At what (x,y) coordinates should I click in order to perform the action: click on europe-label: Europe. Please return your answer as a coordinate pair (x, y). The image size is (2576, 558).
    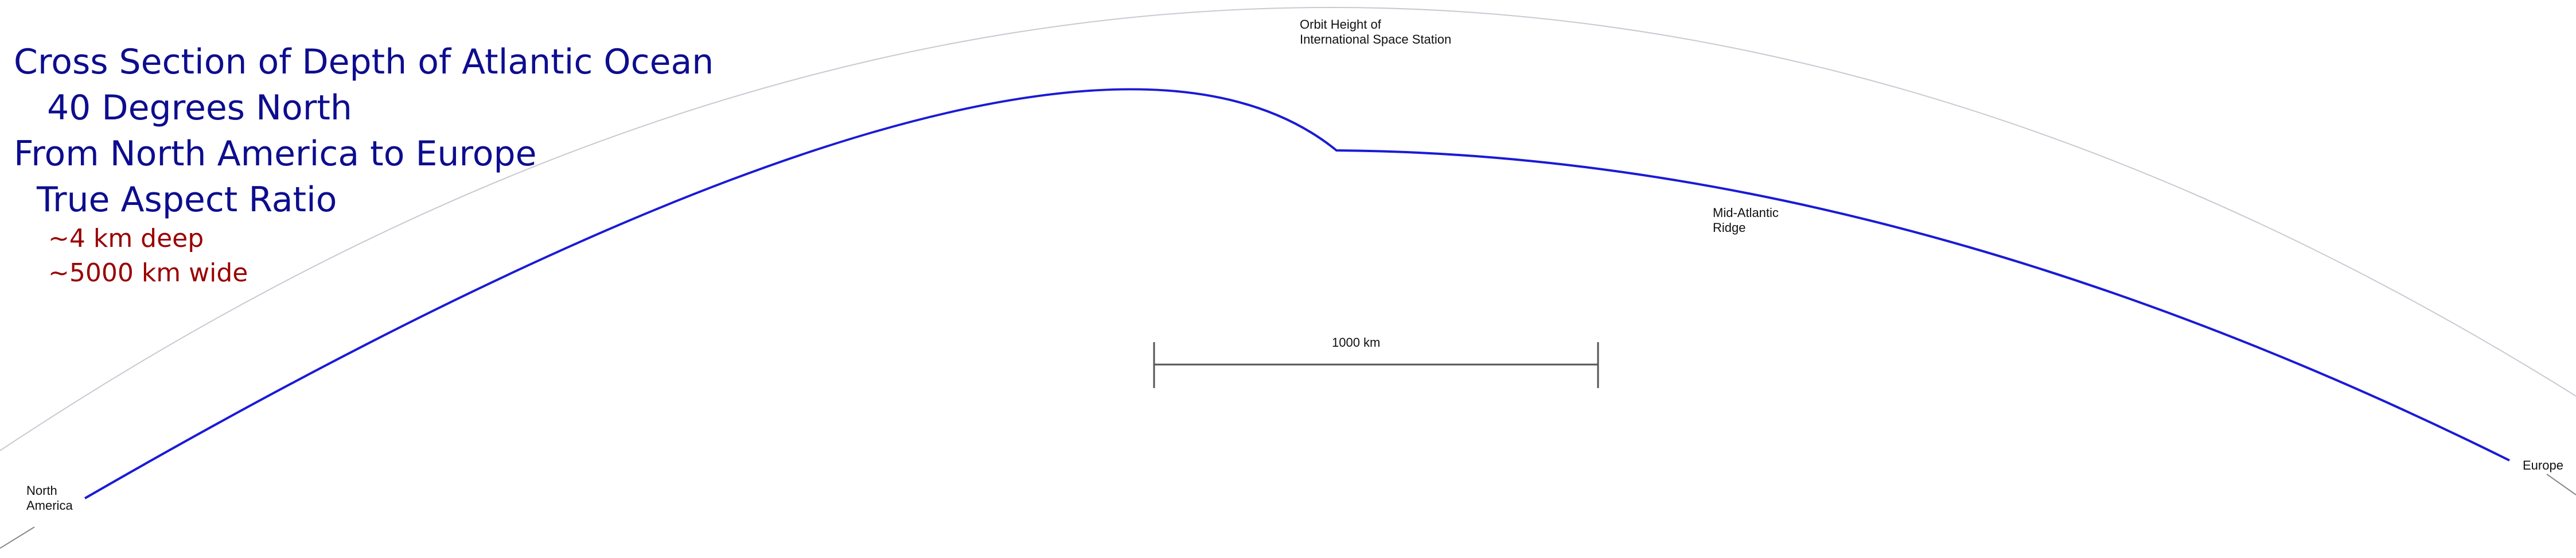
    Looking at the image, I should click on (2543, 465).